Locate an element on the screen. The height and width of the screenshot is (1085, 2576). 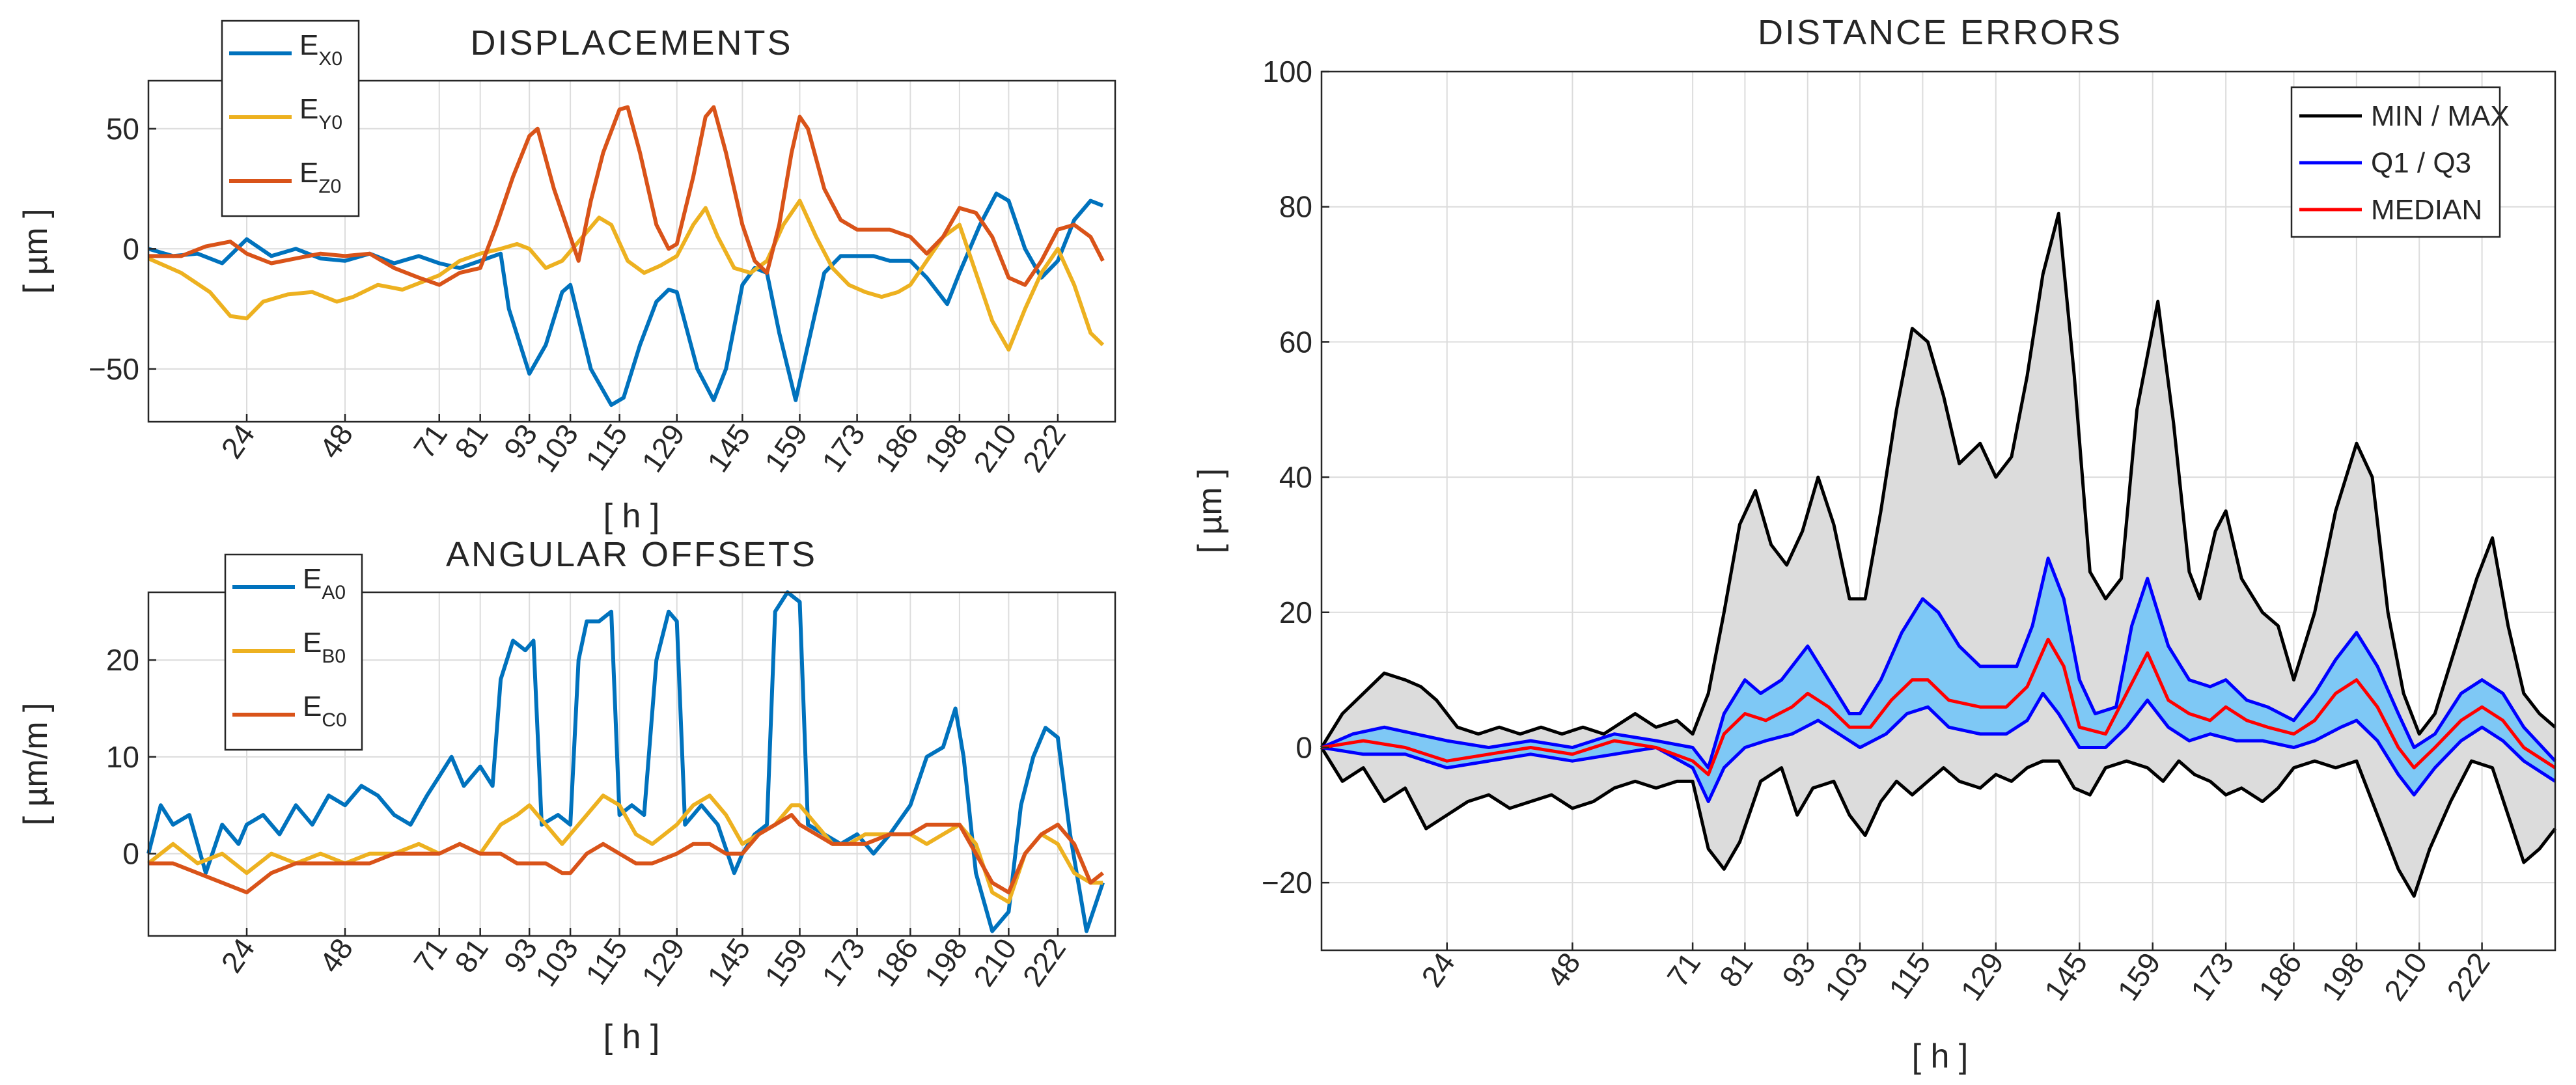
distance-ytick-label: 60 is located at coordinates (1295, 342).